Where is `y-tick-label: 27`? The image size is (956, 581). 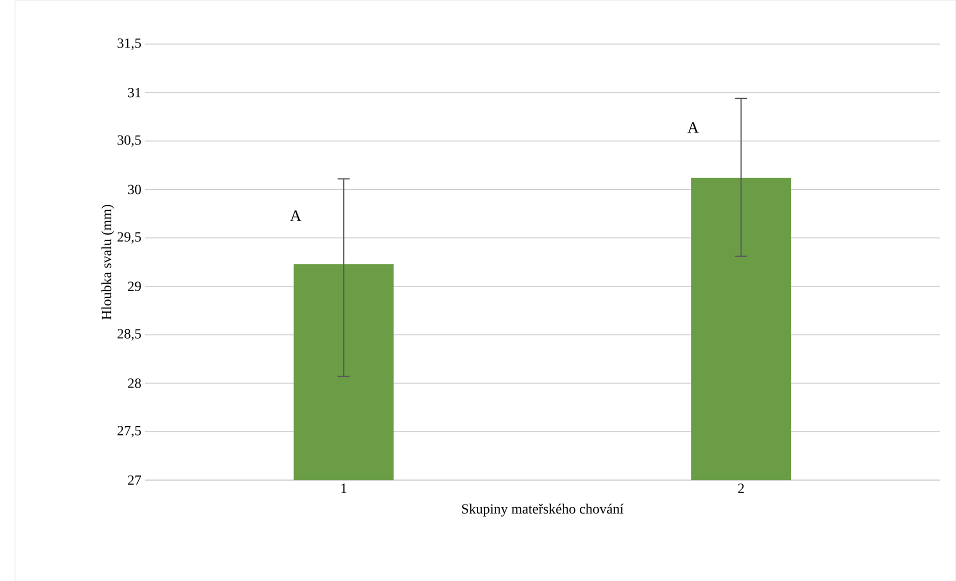 y-tick-label: 27 is located at coordinates (135, 480).